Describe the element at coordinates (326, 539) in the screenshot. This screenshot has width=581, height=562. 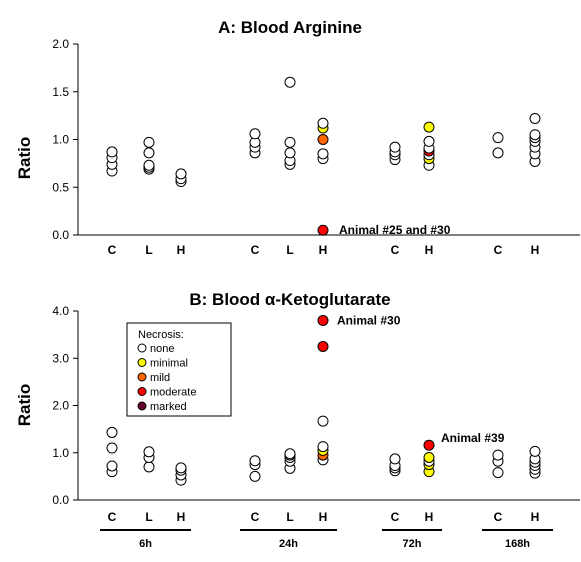
I see `time-axis: 6h 24h 72h 168h` at that location.